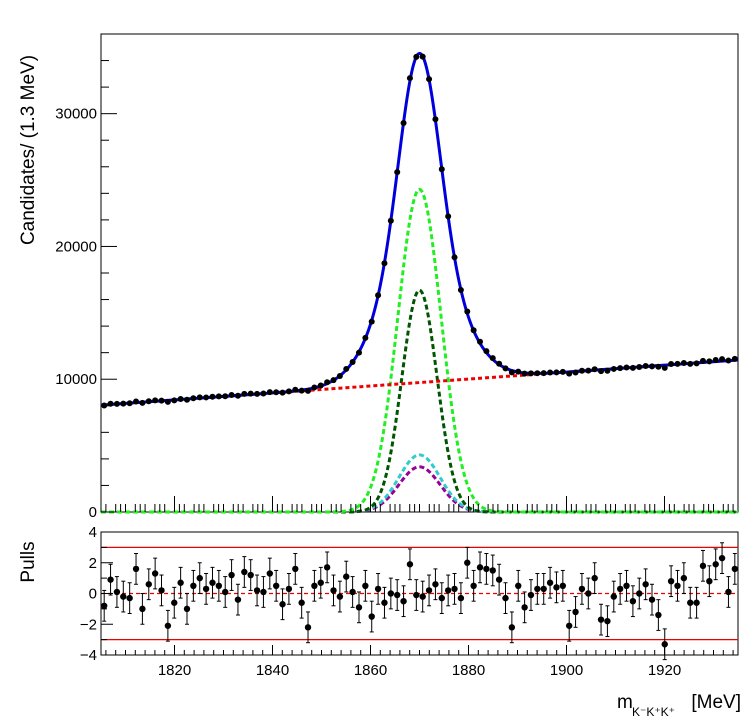  Describe the element at coordinates (28, 150) in the screenshot. I see `main-y-axis-label: Candidates/ (1.3 MeV)` at that location.